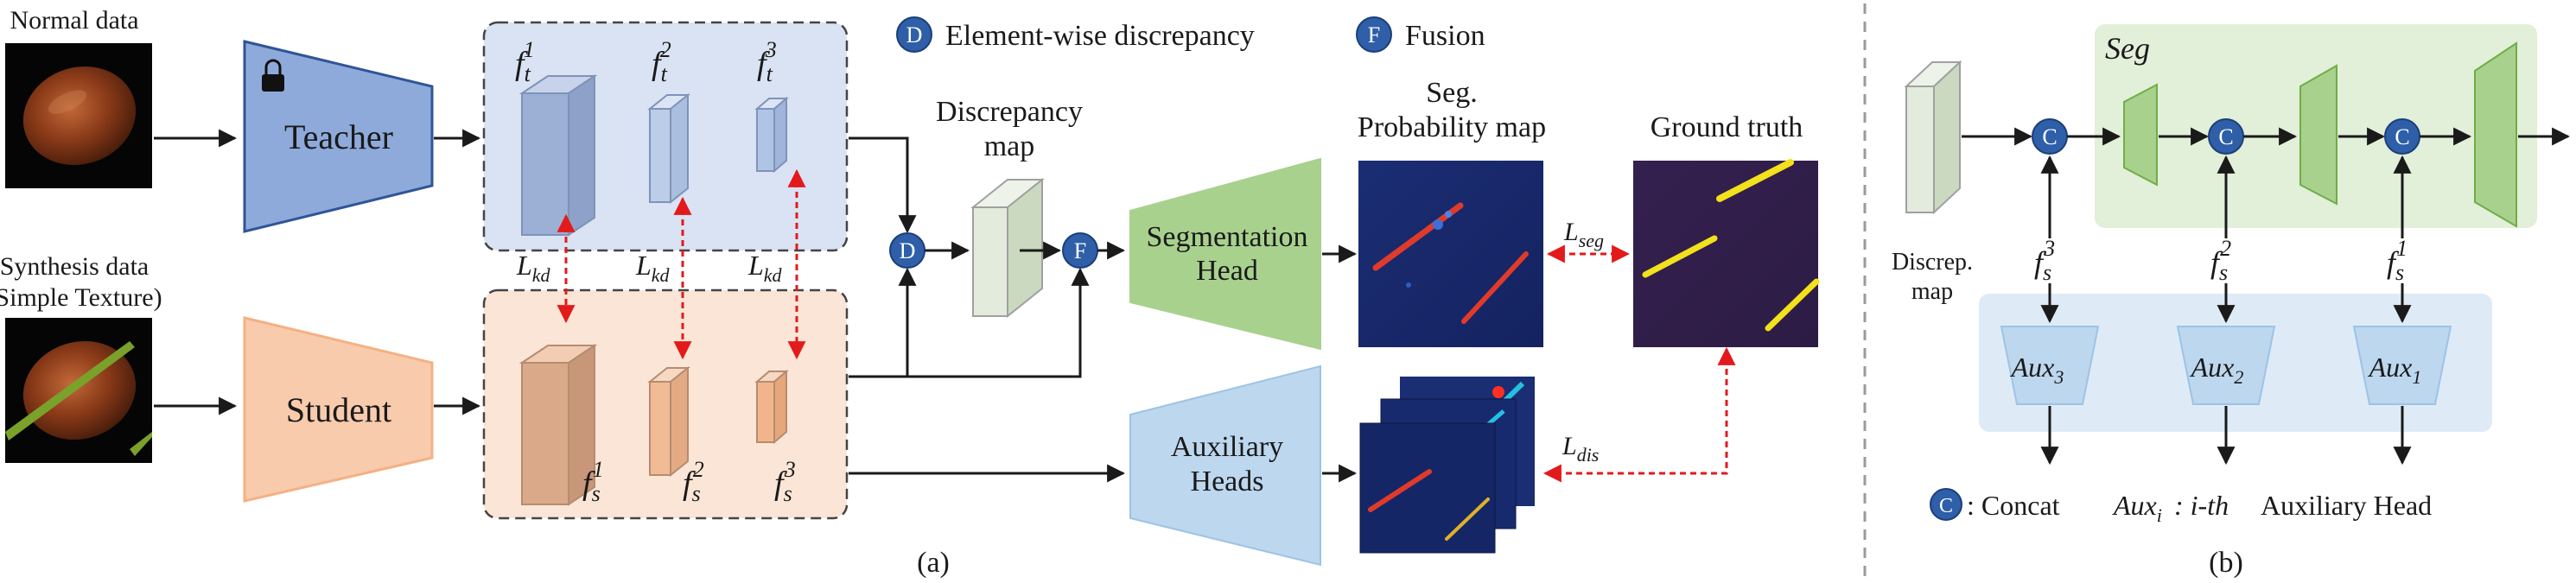  What do you see at coordinates (2402, 365) in the screenshot?
I see `aux-head-1: Aux1` at bounding box center [2402, 365].